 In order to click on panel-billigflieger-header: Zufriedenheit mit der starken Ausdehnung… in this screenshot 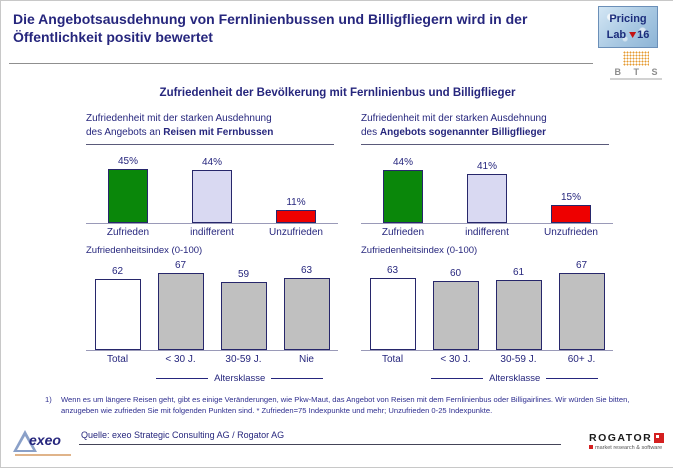, I will do `click(454, 125)`.